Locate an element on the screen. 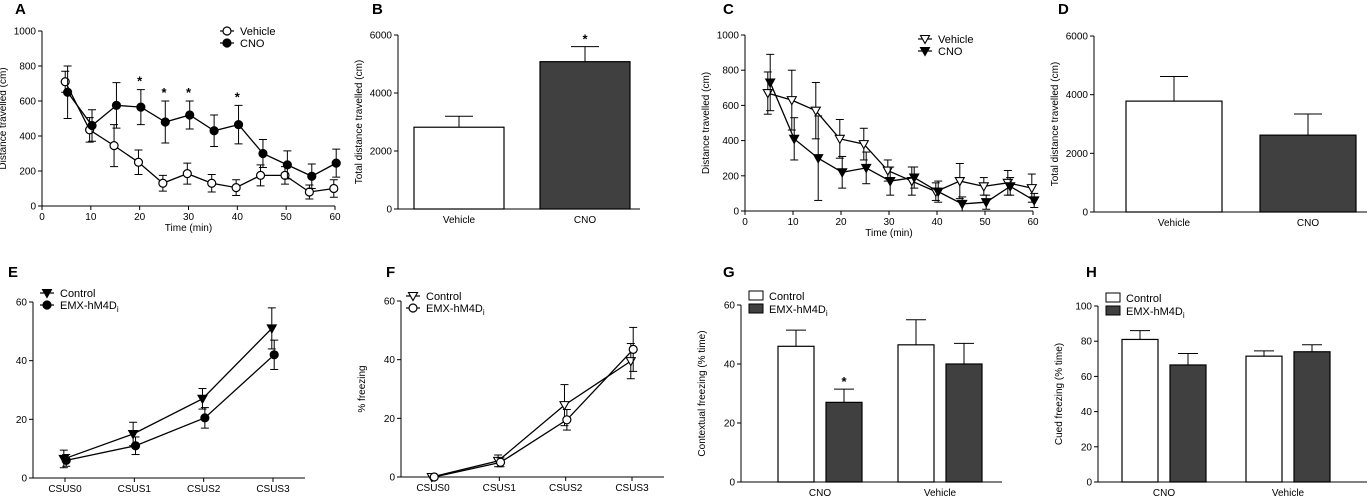 The image size is (1370, 499). y-tick-label: 200 is located at coordinates (730, 176).